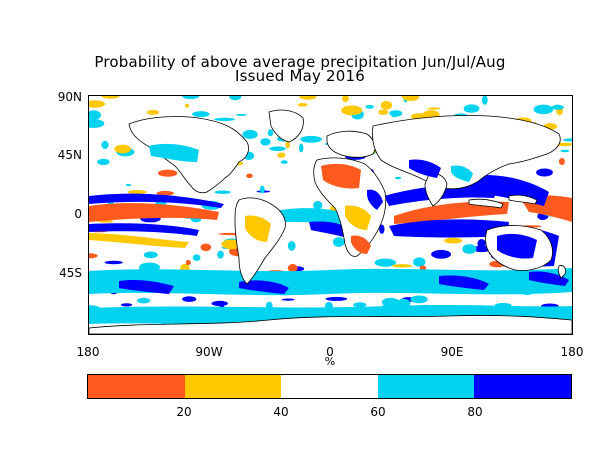  What do you see at coordinates (561, 272) in the screenshot?
I see `new-zealand-outline` at bounding box center [561, 272].